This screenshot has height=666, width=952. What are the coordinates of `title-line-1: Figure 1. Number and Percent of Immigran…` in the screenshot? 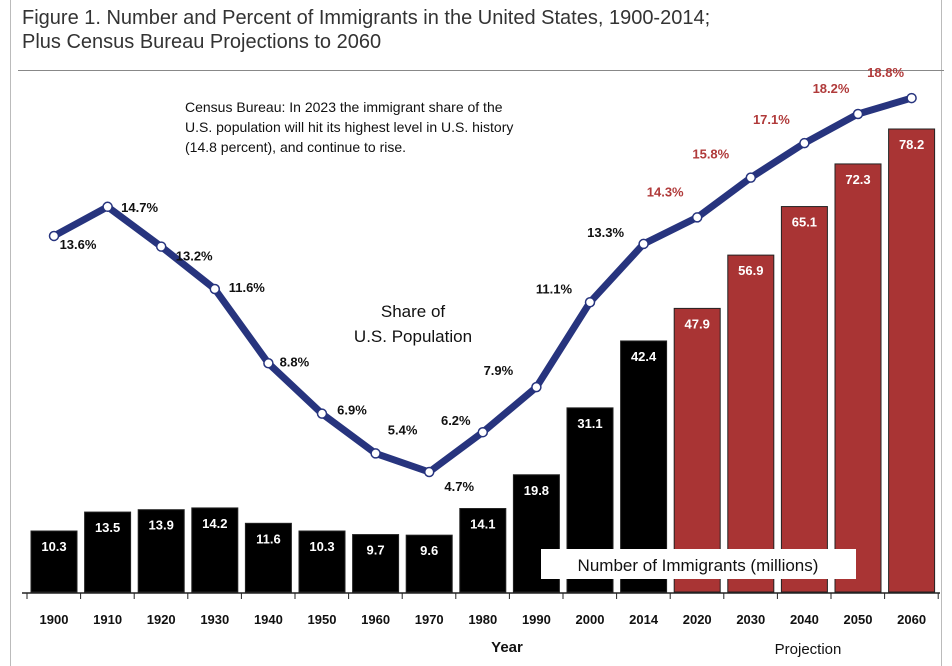 It's located at (366, 18).